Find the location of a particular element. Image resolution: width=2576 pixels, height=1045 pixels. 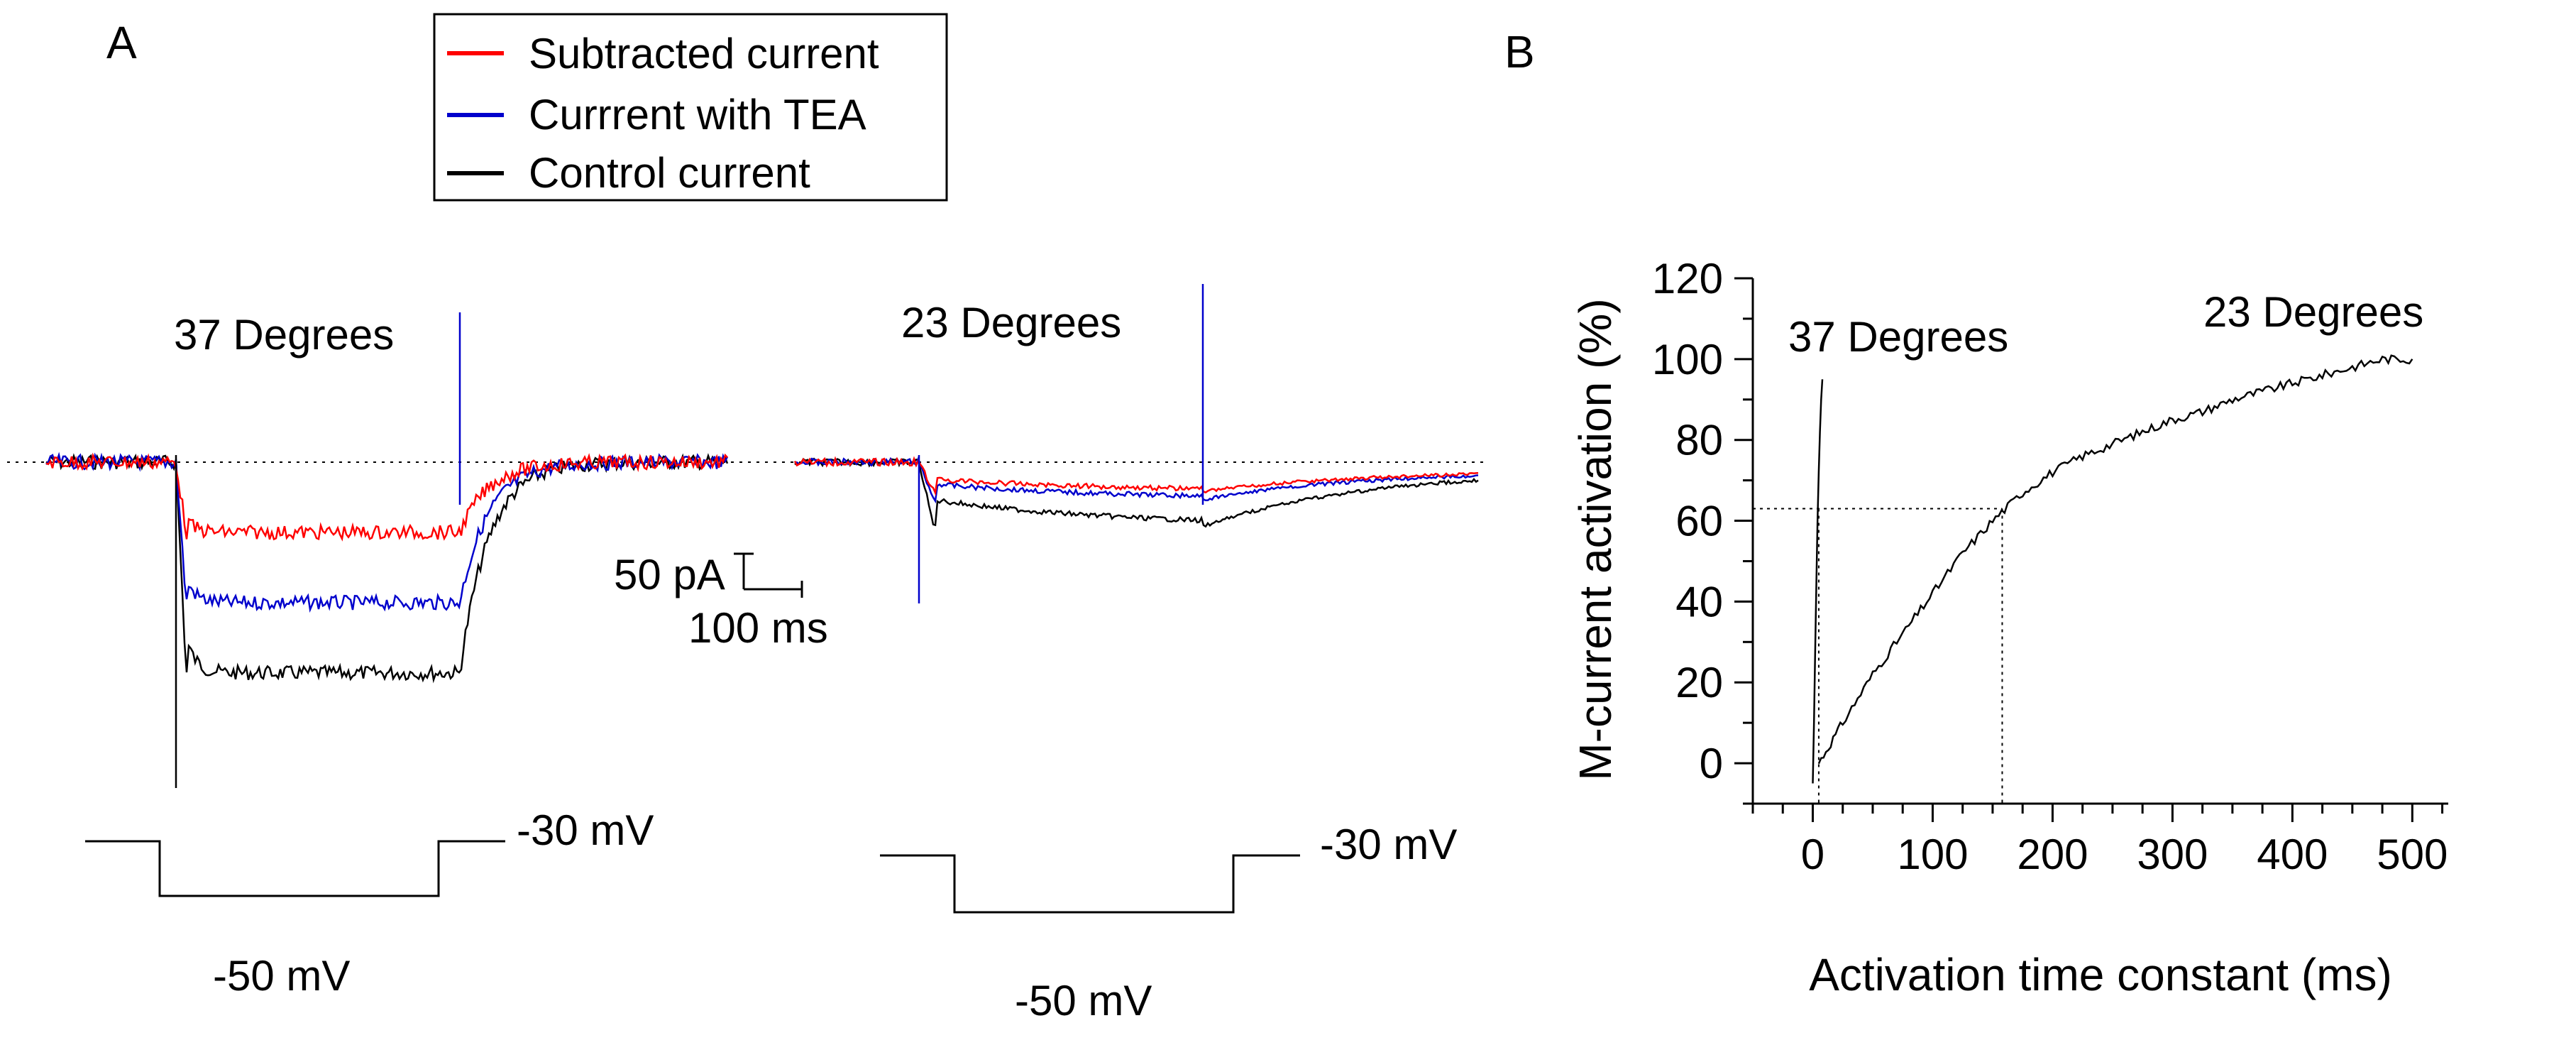

trace-23-tea is located at coordinates (1136, 480).